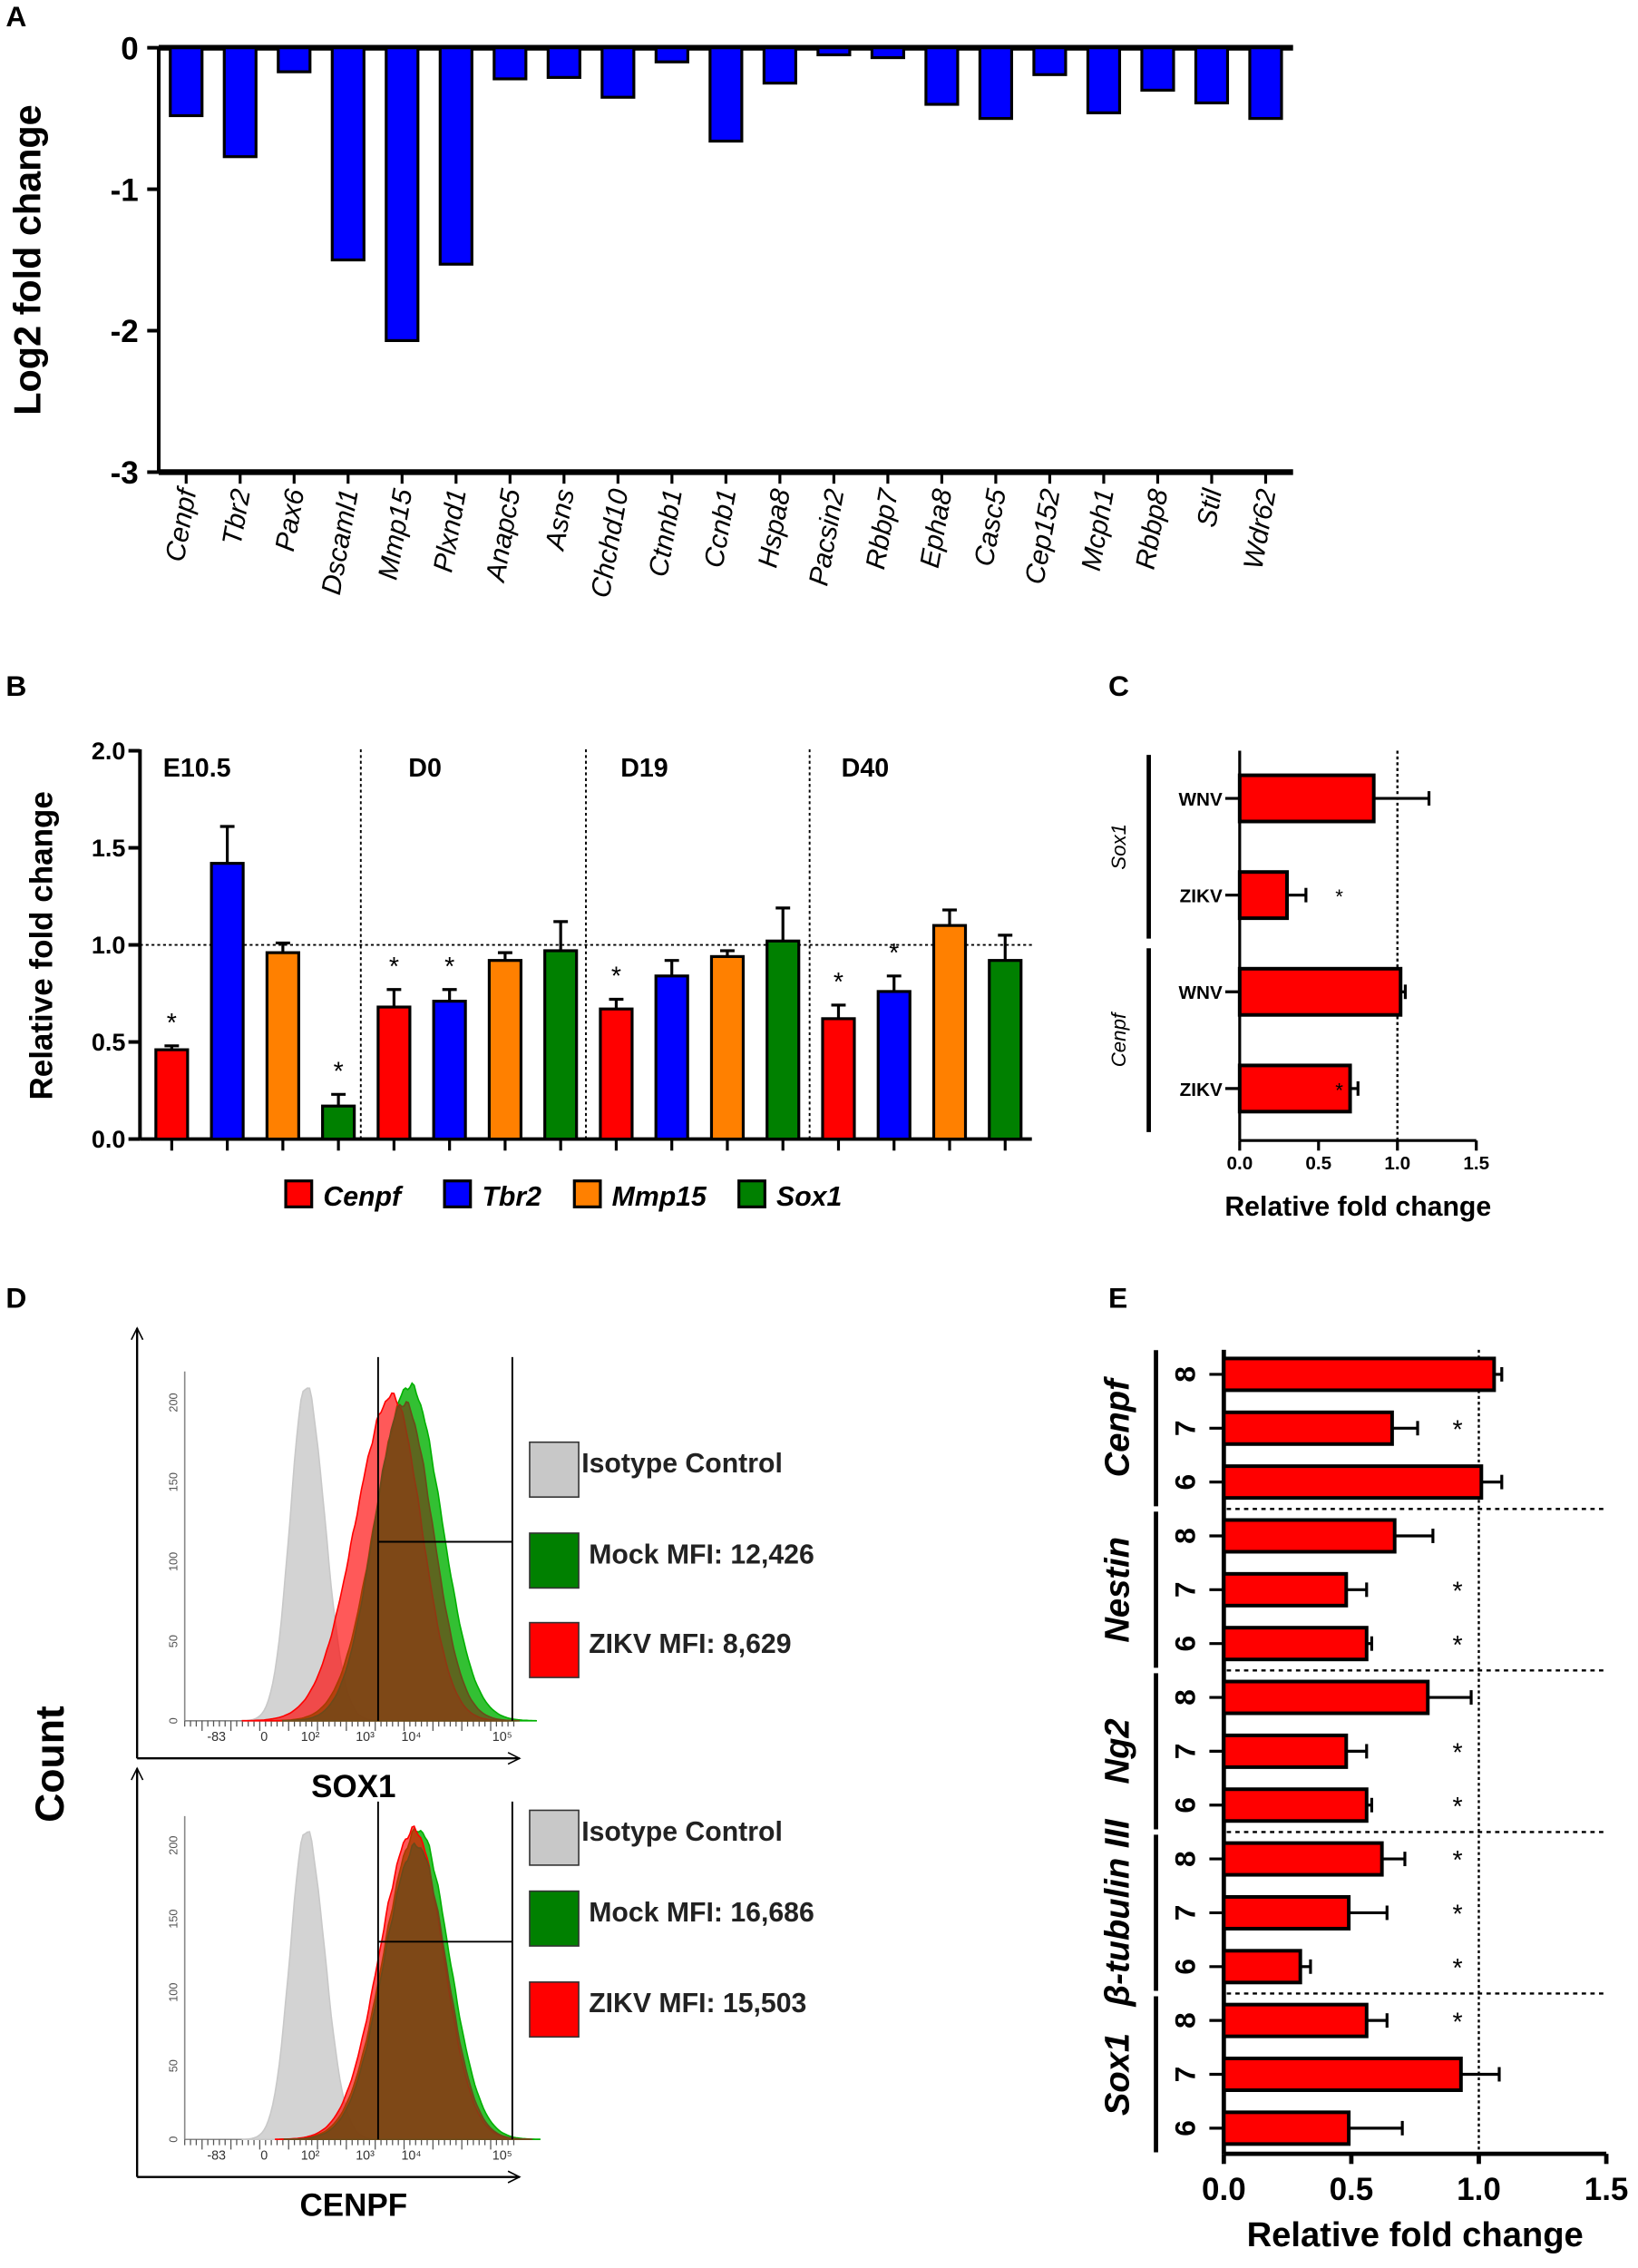 The height and width of the screenshot is (2268, 1638). What do you see at coordinates (1116, 1751) in the screenshot?
I see `e-group-label: Ng2` at bounding box center [1116, 1751].